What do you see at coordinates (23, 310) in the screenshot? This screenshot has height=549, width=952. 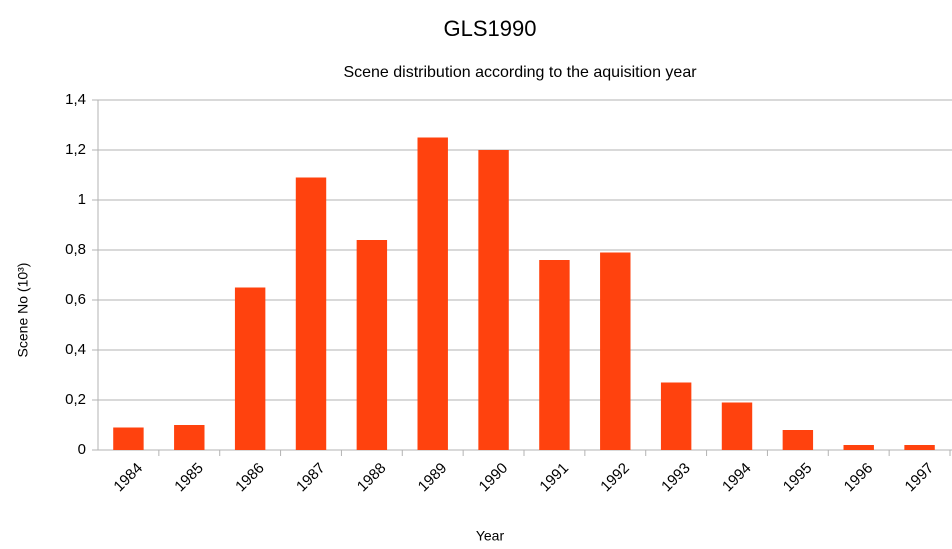 I see `y-axis-label: Scene No (10³)` at bounding box center [23, 310].